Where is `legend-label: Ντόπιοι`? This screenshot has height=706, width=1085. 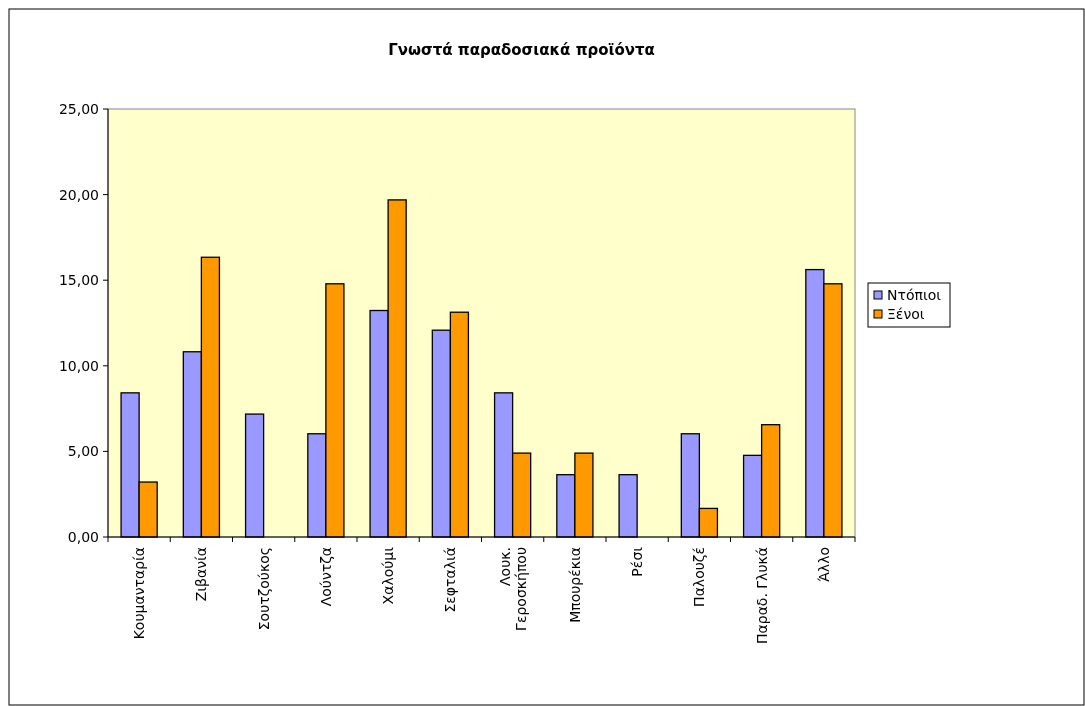 legend-label: Ντόπιοι is located at coordinates (914, 294).